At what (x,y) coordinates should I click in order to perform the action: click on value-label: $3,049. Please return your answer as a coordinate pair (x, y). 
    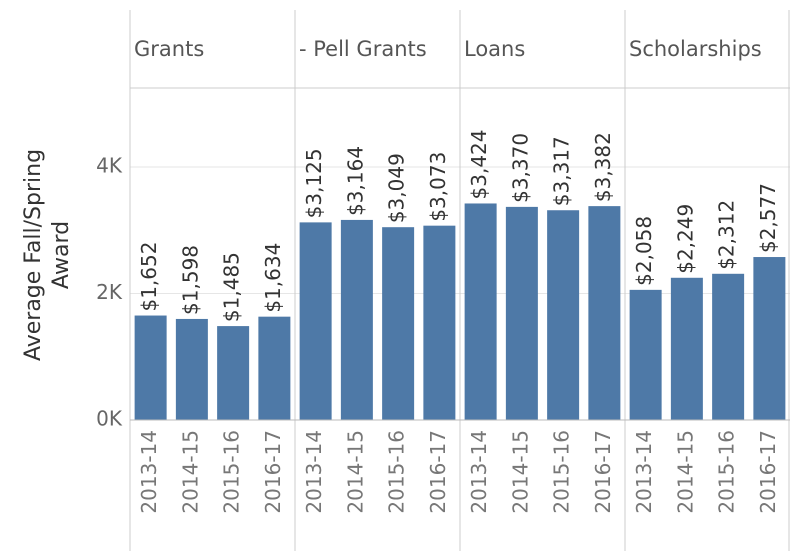
    Looking at the image, I should click on (397, 188).